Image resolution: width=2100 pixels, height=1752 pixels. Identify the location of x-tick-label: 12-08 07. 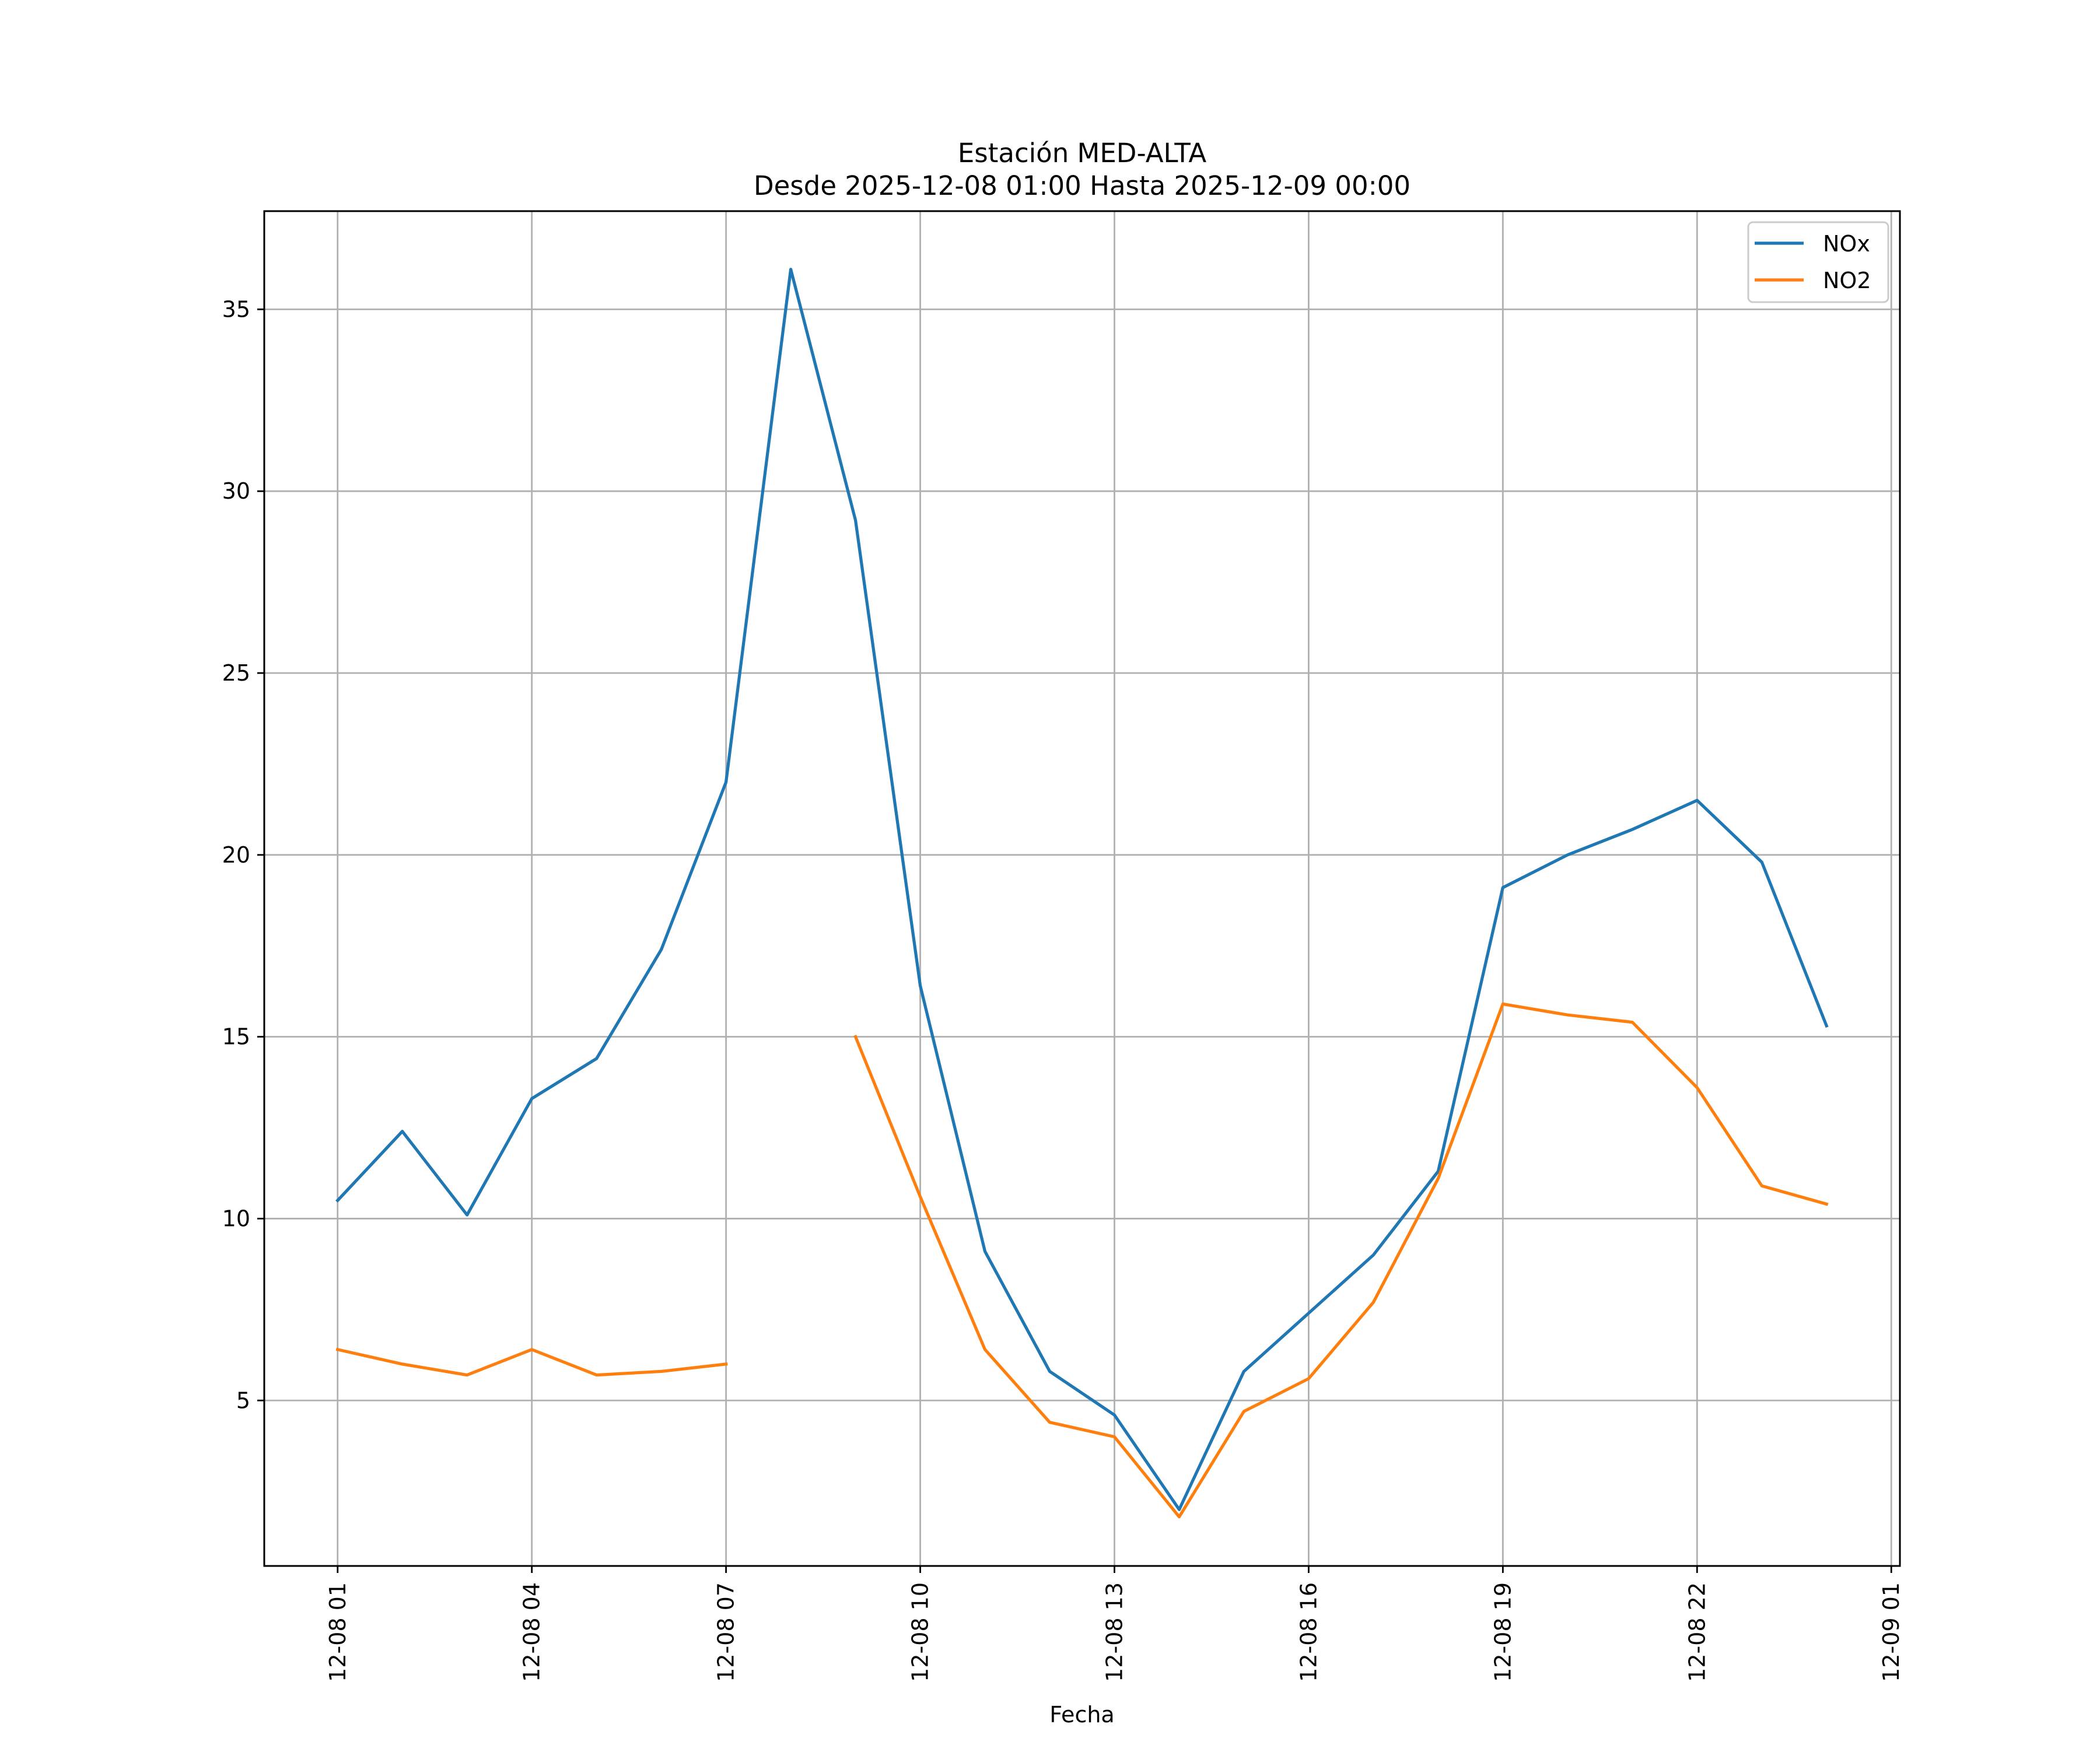
(726, 1632).